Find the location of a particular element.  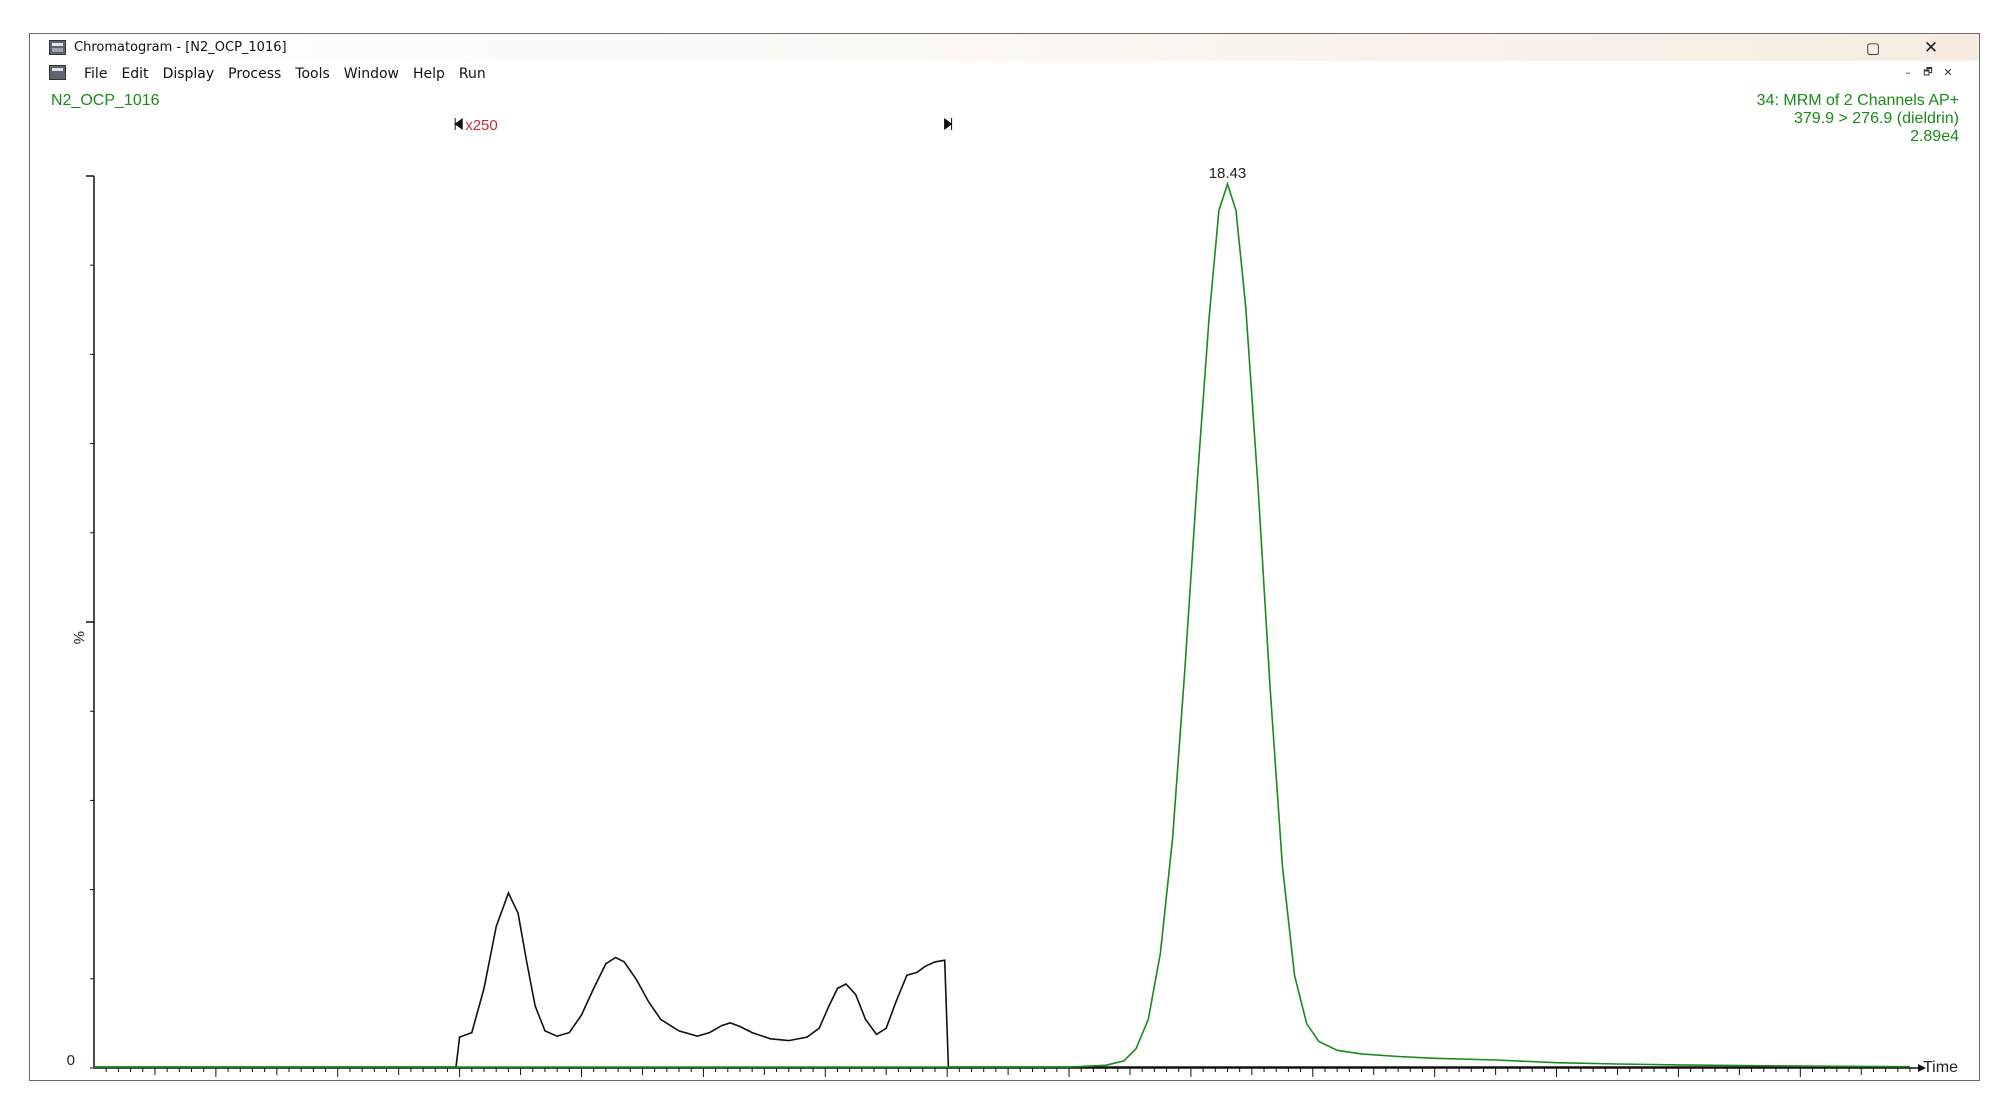

magnified-trace-line is located at coordinates (1002, 979).